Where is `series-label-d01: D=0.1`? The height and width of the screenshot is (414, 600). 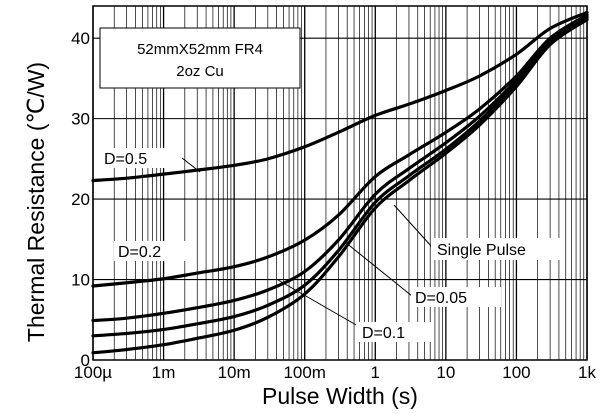 series-label-d01: D=0.1 is located at coordinates (383, 333).